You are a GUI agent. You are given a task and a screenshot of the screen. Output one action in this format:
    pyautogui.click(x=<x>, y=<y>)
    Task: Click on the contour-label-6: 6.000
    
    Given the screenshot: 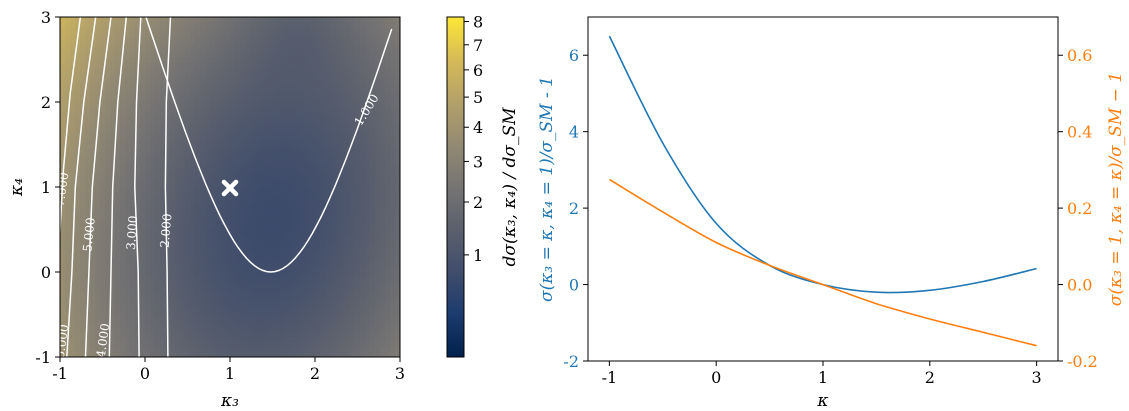 What is the action you would take?
    pyautogui.click(x=62, y=341)
    